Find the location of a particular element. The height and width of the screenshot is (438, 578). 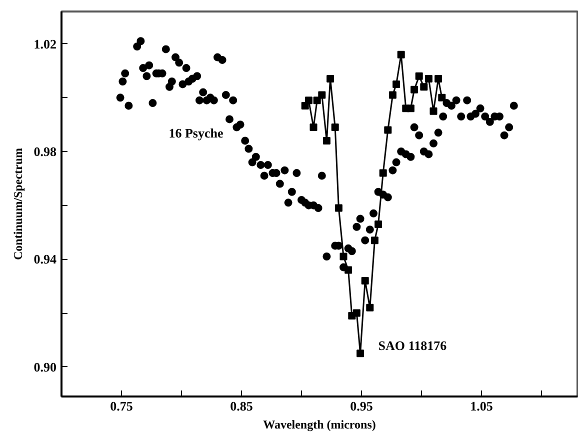

series-label: SAO 118176 is located at coordinates (413, 345).